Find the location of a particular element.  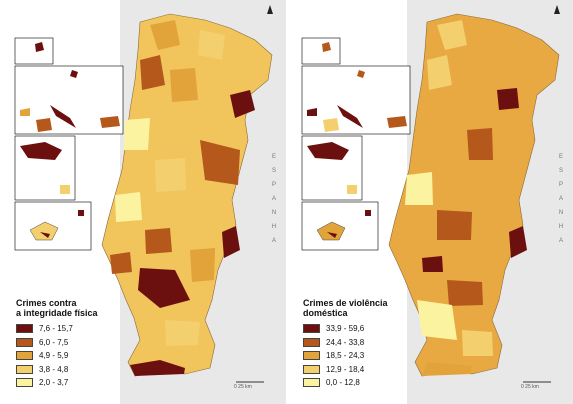

legend-row: 2,0 - 3,7 is located at coordinates (96, 383).